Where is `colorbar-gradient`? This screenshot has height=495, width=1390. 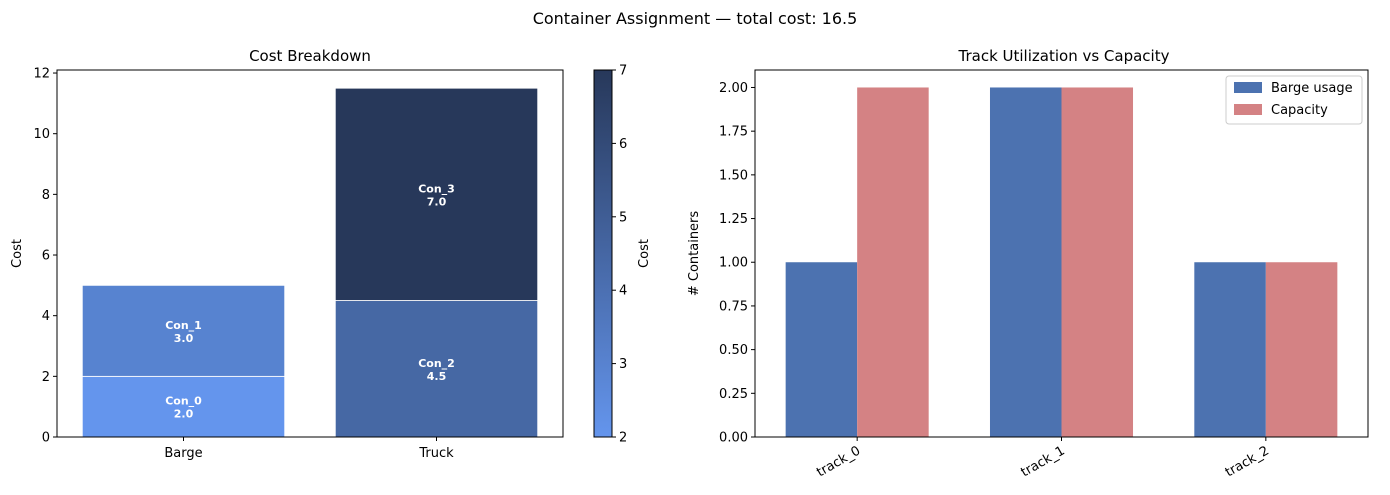 colorbar-gradient is located at coordinates (603, 253).